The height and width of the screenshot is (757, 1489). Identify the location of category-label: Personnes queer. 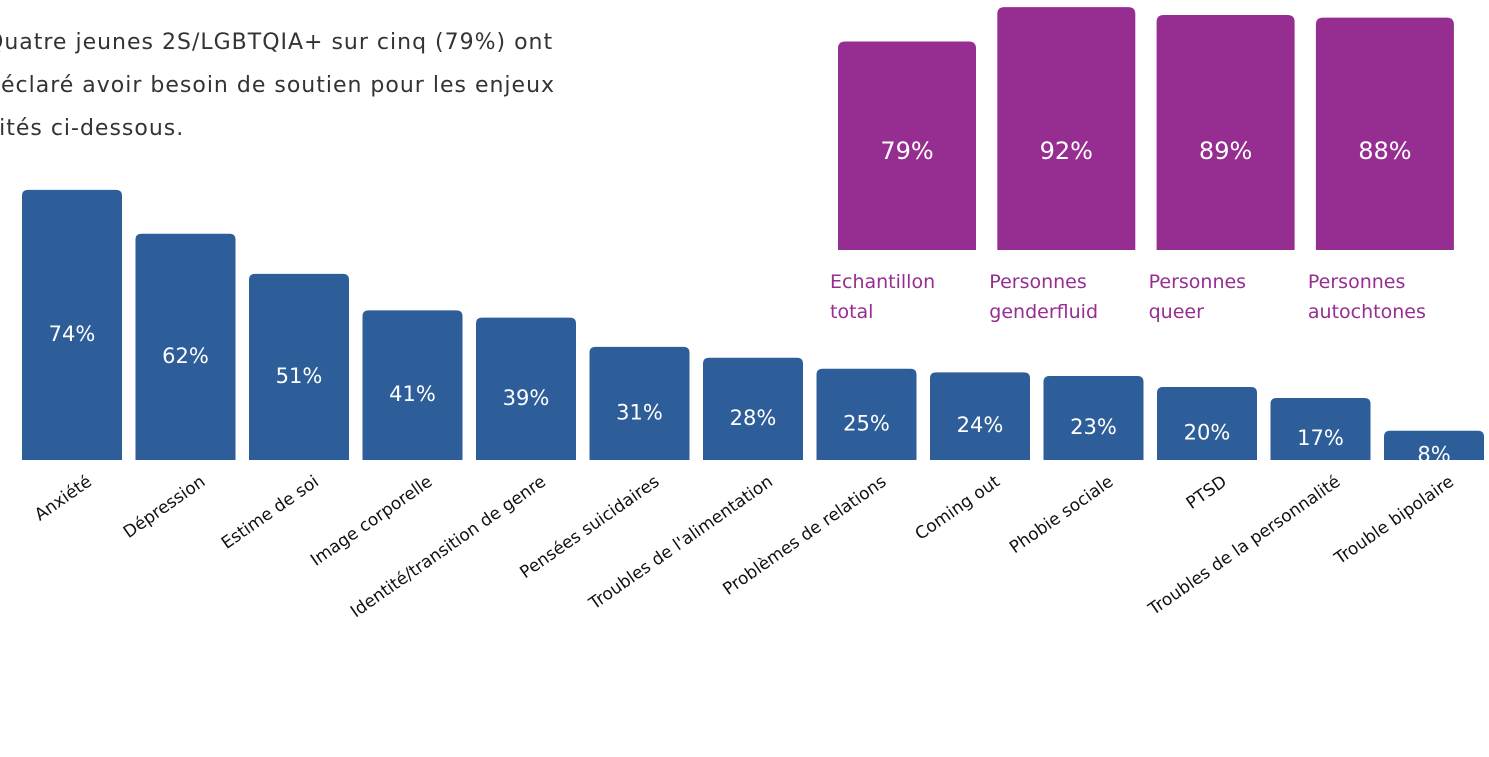
(1197, 297).